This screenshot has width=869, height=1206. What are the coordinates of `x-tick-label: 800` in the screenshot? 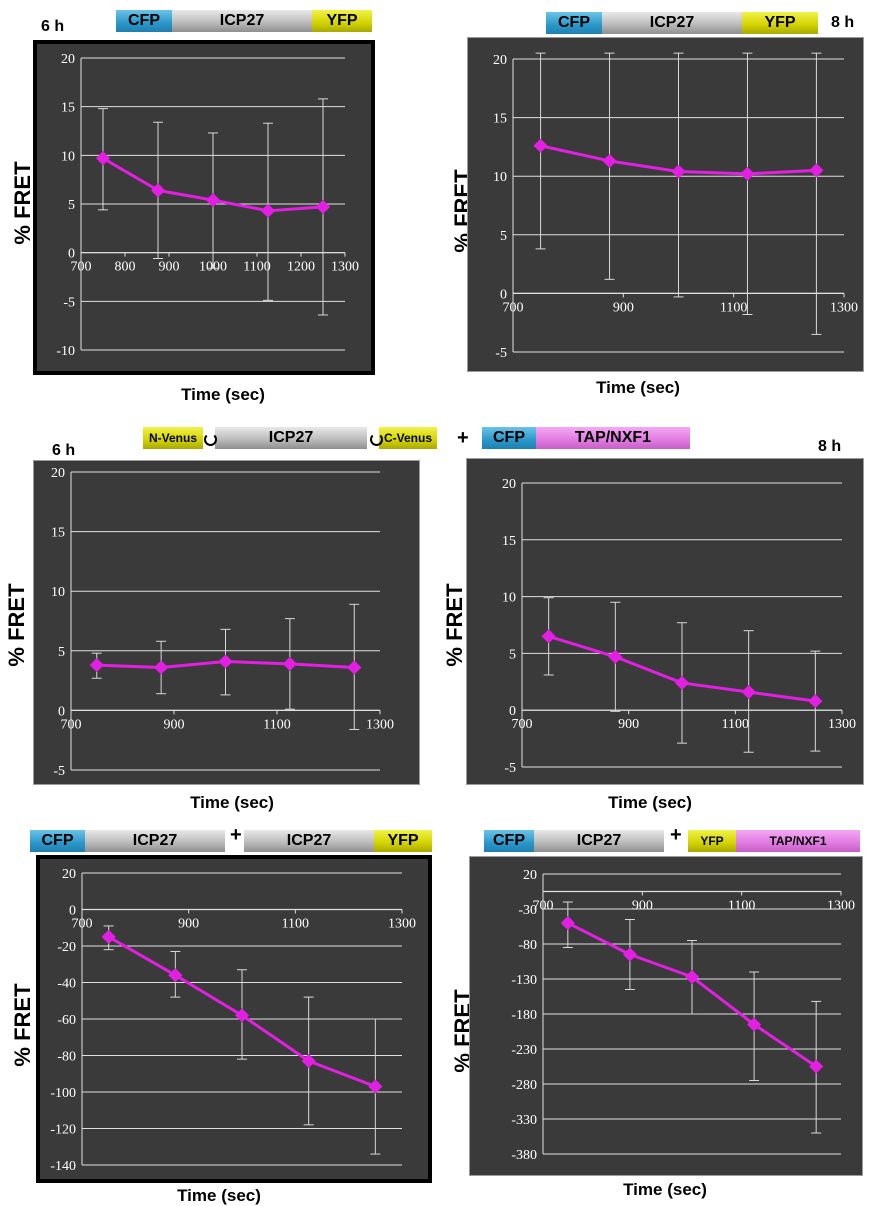 It's located at (125, 267).